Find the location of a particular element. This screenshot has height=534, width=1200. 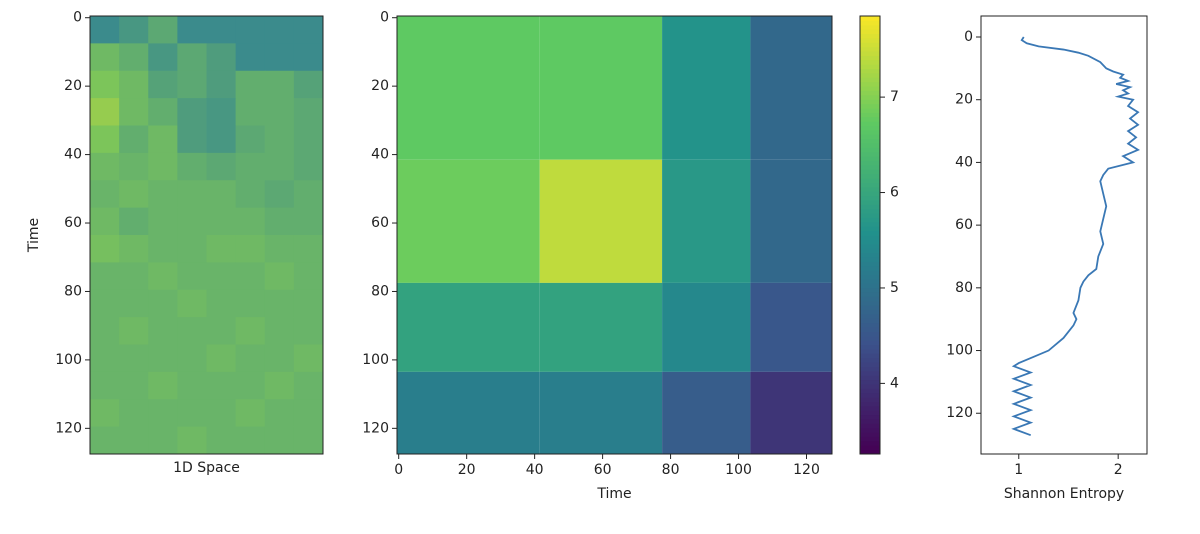

y-tick-label: 80 is located at coordinates (380, 291).